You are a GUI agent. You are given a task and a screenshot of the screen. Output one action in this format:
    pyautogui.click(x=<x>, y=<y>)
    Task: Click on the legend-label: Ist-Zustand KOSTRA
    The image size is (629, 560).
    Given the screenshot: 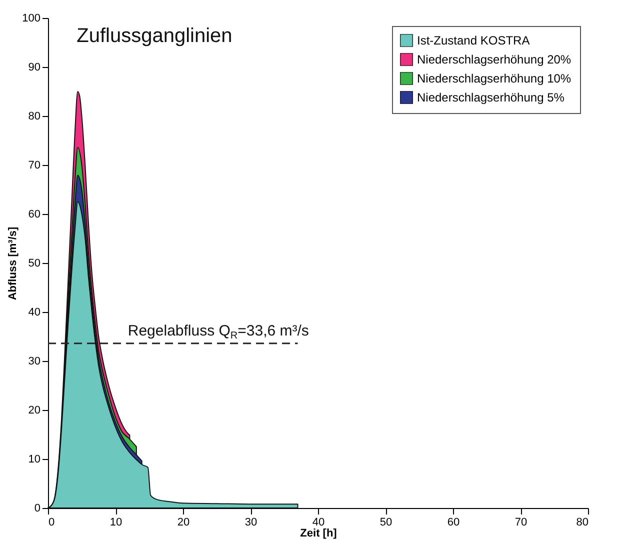 What is the action you would take?
    pyautogui.click(x=473, y=41)
    